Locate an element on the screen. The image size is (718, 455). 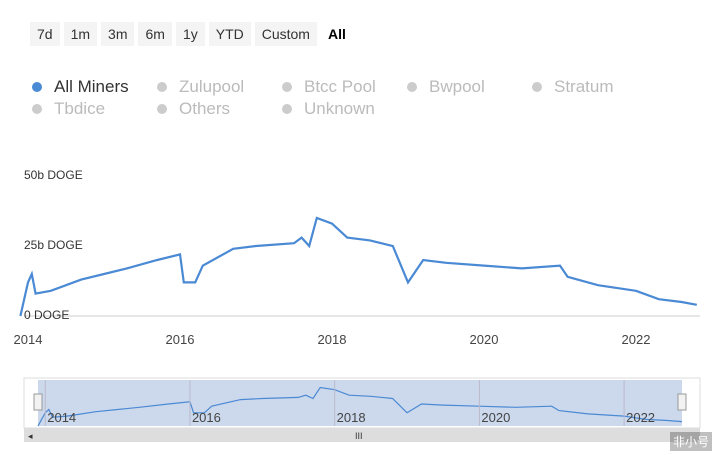
y-tick-label: 25b DOGE is located at coordinates (53, 245).